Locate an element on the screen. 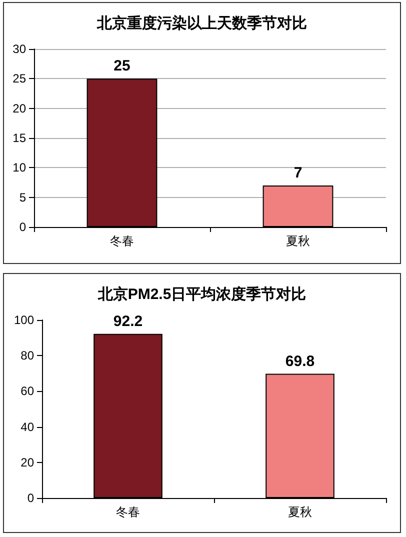 The width and height of the screenshot is (406, 537). y-tick-label: 10 is located at coordinates (19, 167).